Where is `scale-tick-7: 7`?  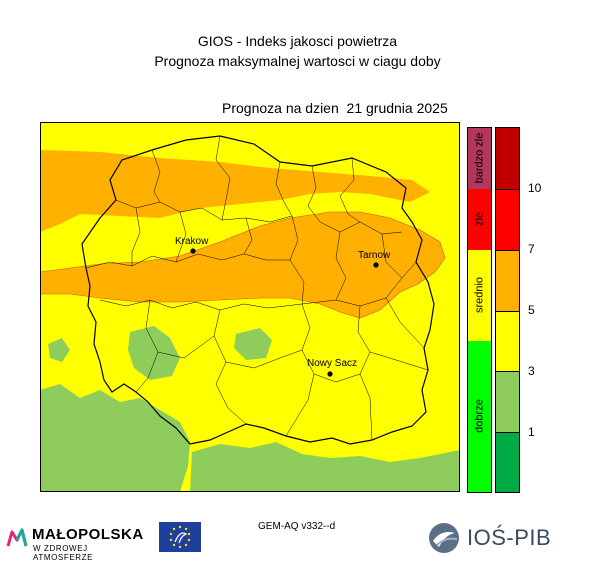
scale-tick-7: 7 is located at coordinates (531, 249).